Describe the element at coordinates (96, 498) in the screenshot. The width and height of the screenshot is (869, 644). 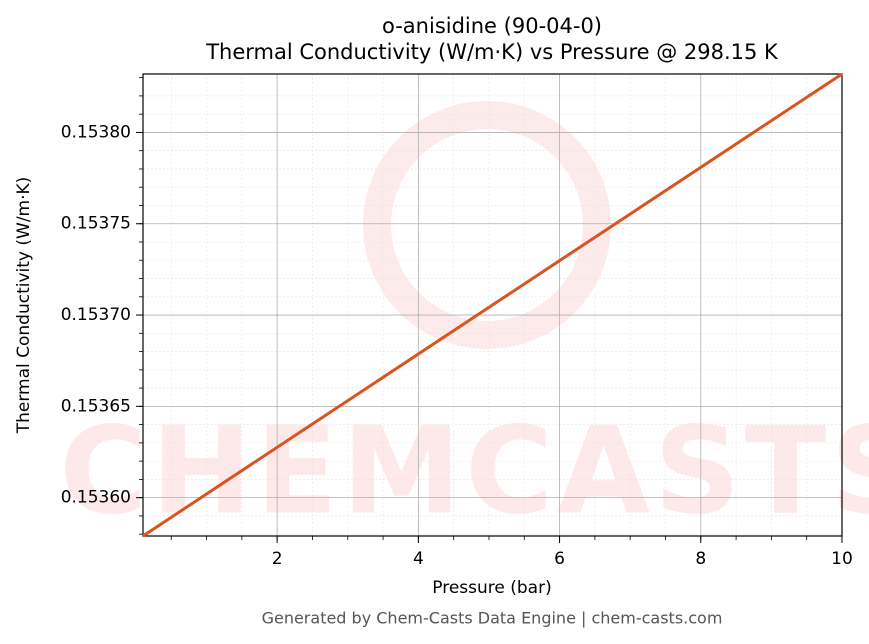
I see `y-tick-label: 0.15360` at that location.